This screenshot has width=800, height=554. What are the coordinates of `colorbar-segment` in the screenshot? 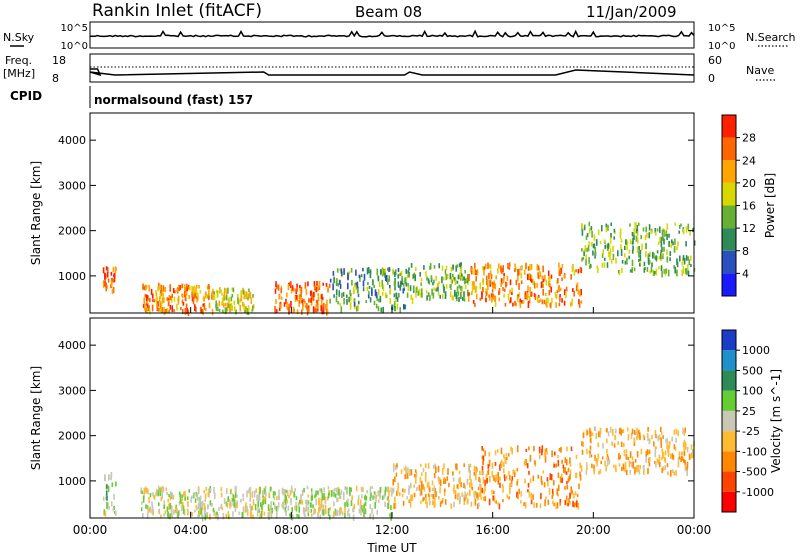 It's located at (729, 421).